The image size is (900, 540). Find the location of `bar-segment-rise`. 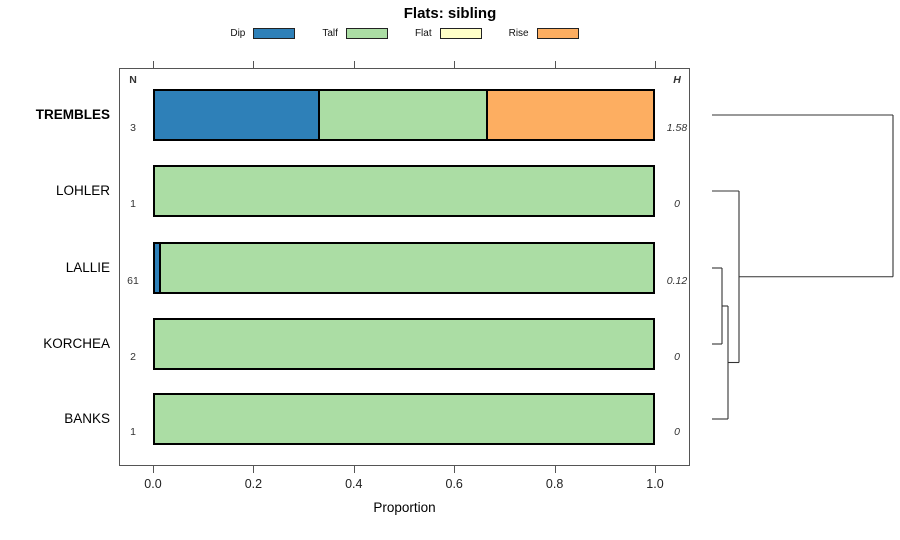

bar-segment-rise is located at coordinates (570, 115).